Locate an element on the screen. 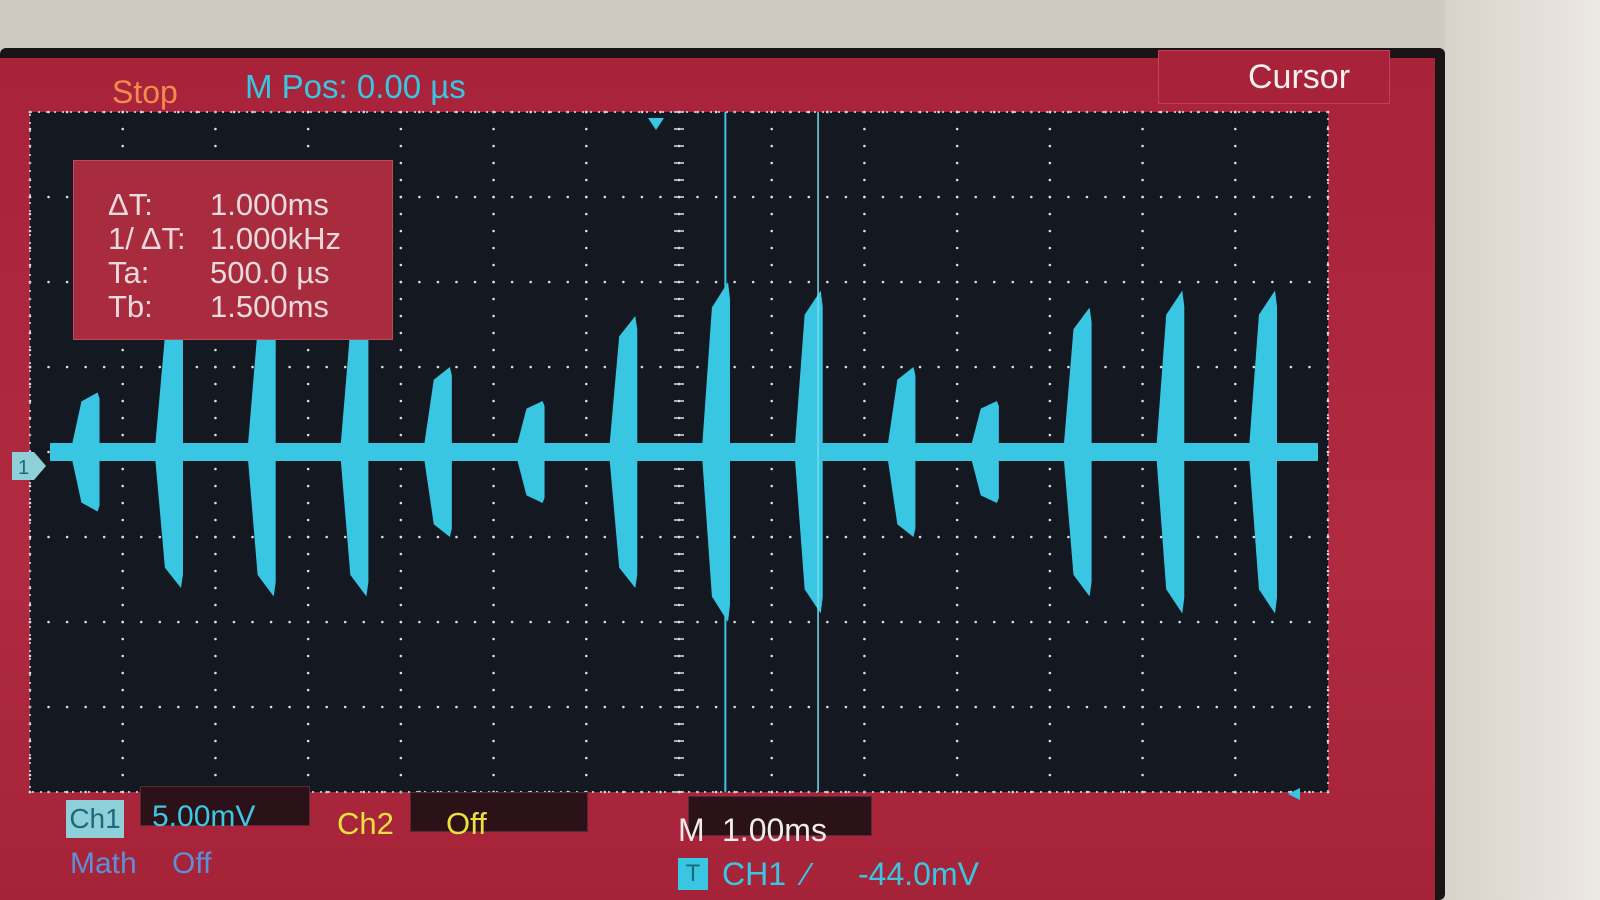  cursor-menu-title: Cursor is located at coordinates (1299, 77).